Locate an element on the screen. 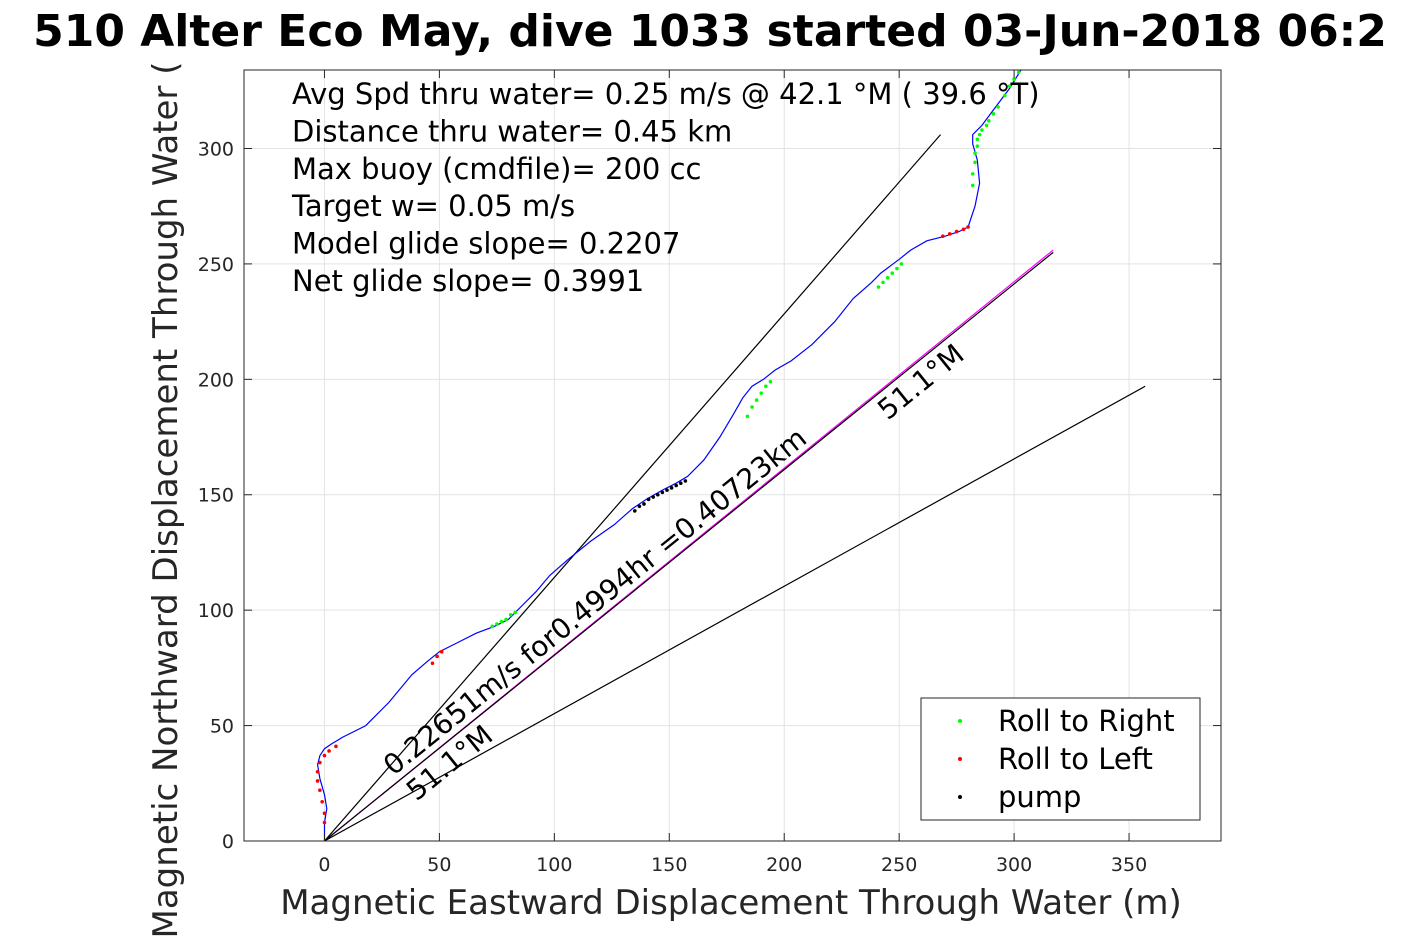  x-tick-label: 50 is located at coordinates (439, 865).